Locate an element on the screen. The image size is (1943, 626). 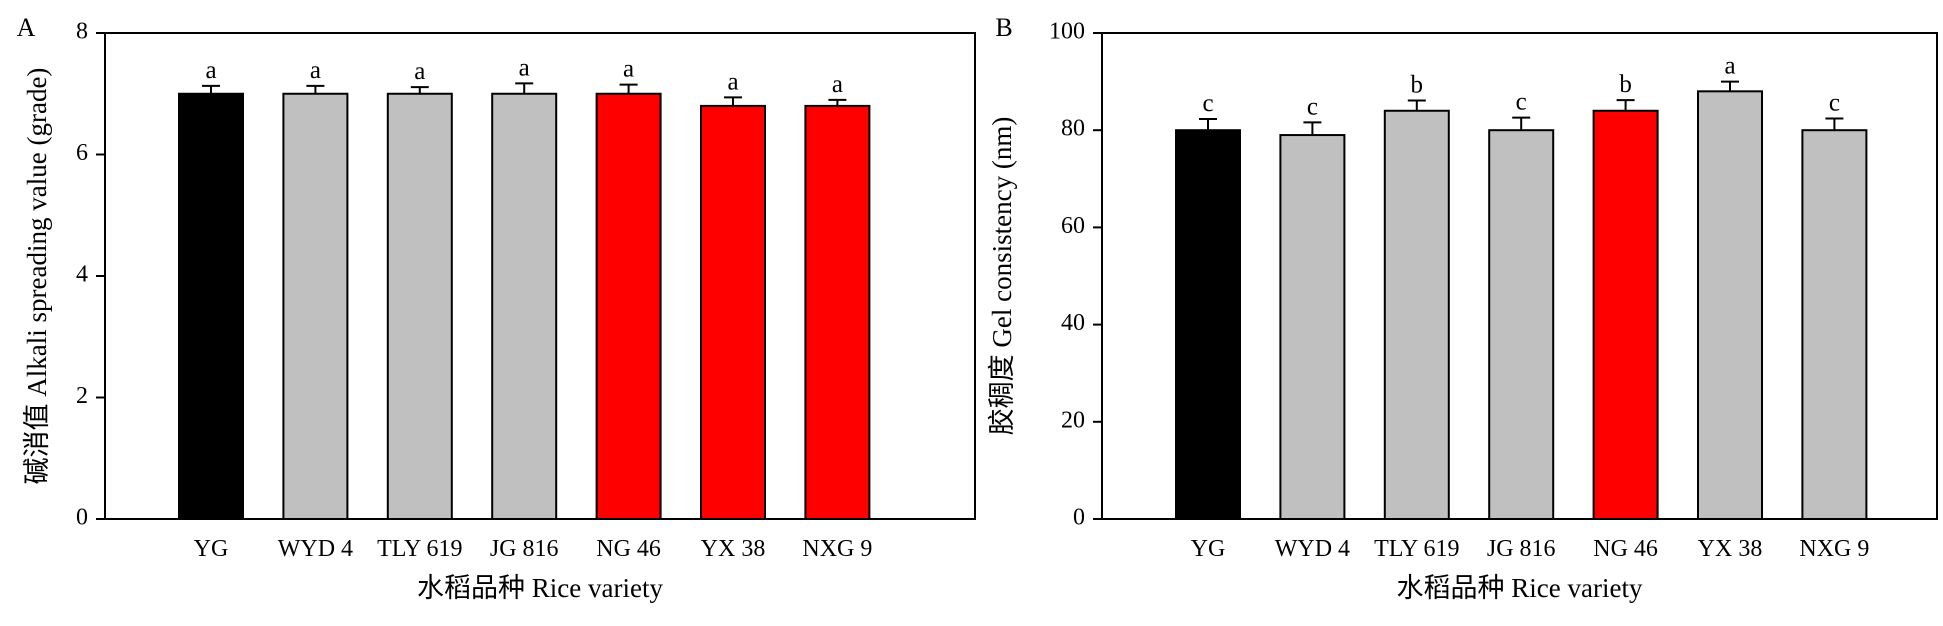
panel-letter: A is located at coordinates (26, 27).